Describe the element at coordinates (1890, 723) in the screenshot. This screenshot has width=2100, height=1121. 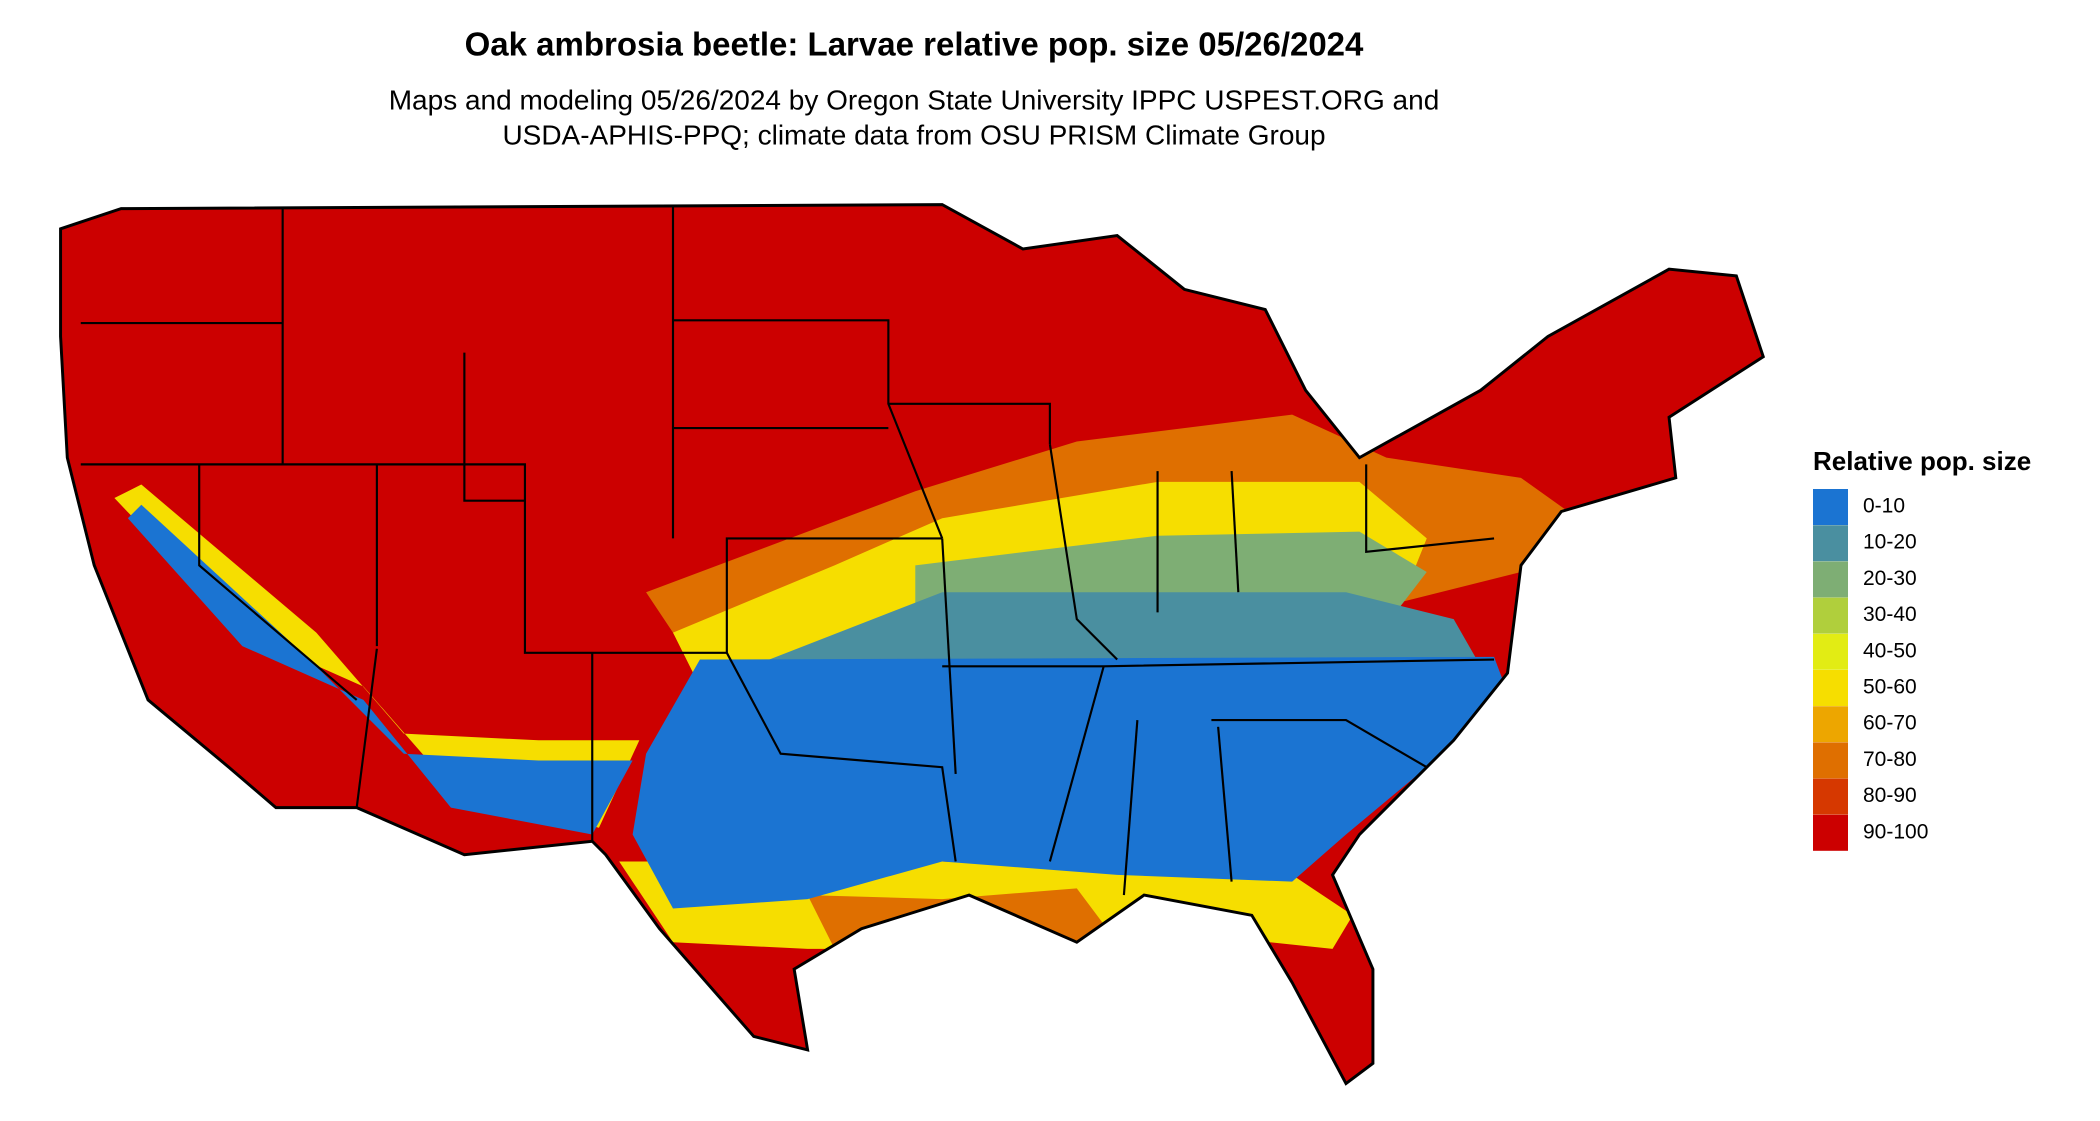
I see `legend-label: 60-70` at that location.